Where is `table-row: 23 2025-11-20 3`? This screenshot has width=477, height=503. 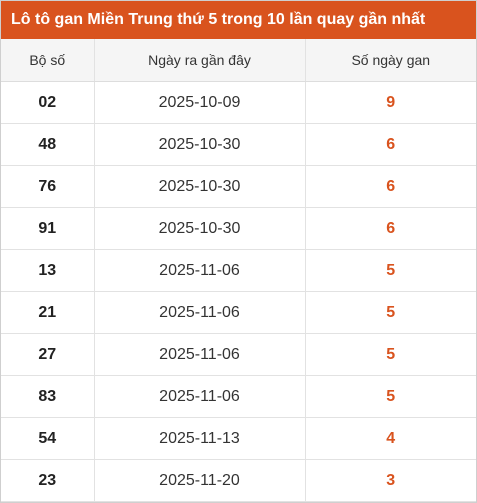
table-row: 23 2025-11-20 3 is located at coordinates (238, 480).